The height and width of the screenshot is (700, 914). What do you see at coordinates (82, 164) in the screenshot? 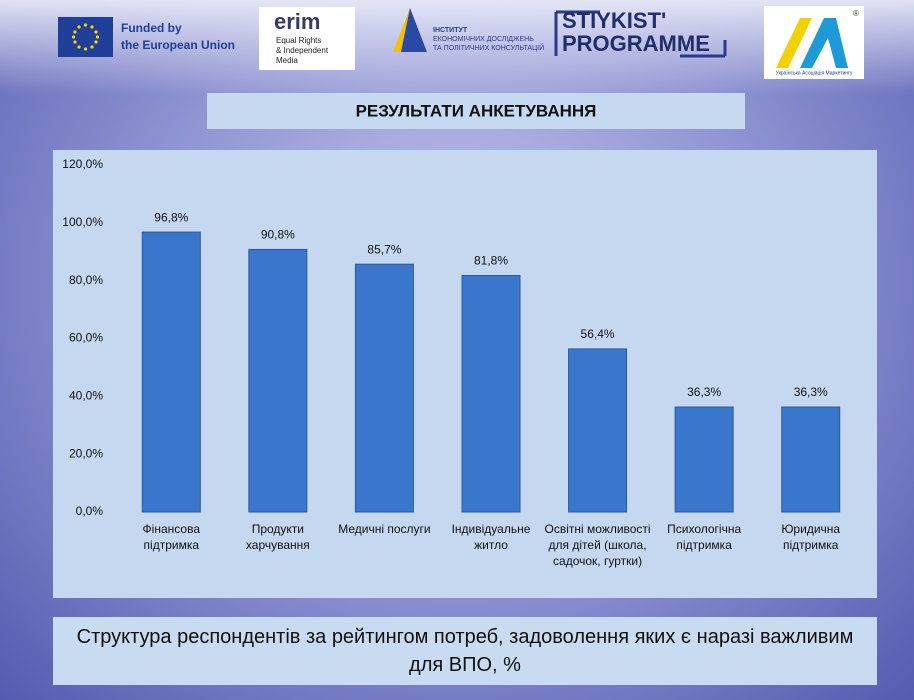
I see `y-tick-label: 120,0%` at bounding box center [82, 164].